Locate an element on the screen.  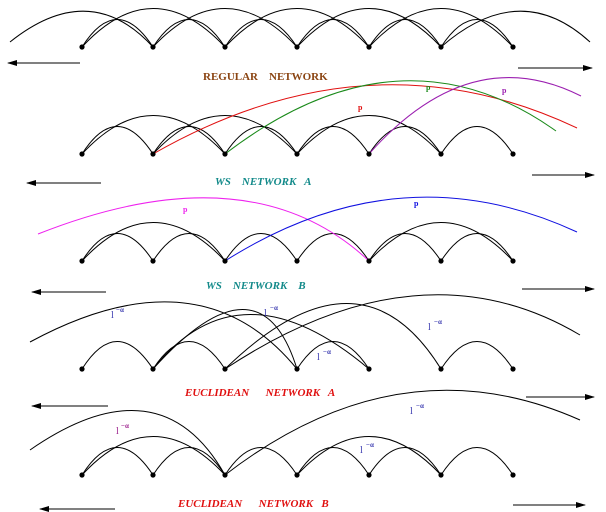
shortcut-purple is located at coordinates (475, 116).